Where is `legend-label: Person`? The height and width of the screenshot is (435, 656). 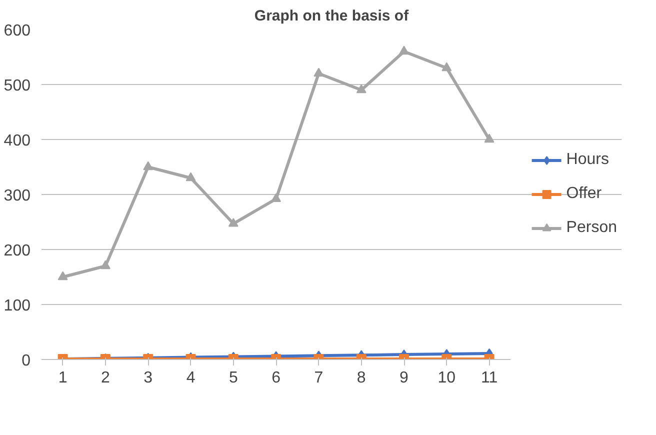
legend-label: Person is located at coordinates (591, 228).